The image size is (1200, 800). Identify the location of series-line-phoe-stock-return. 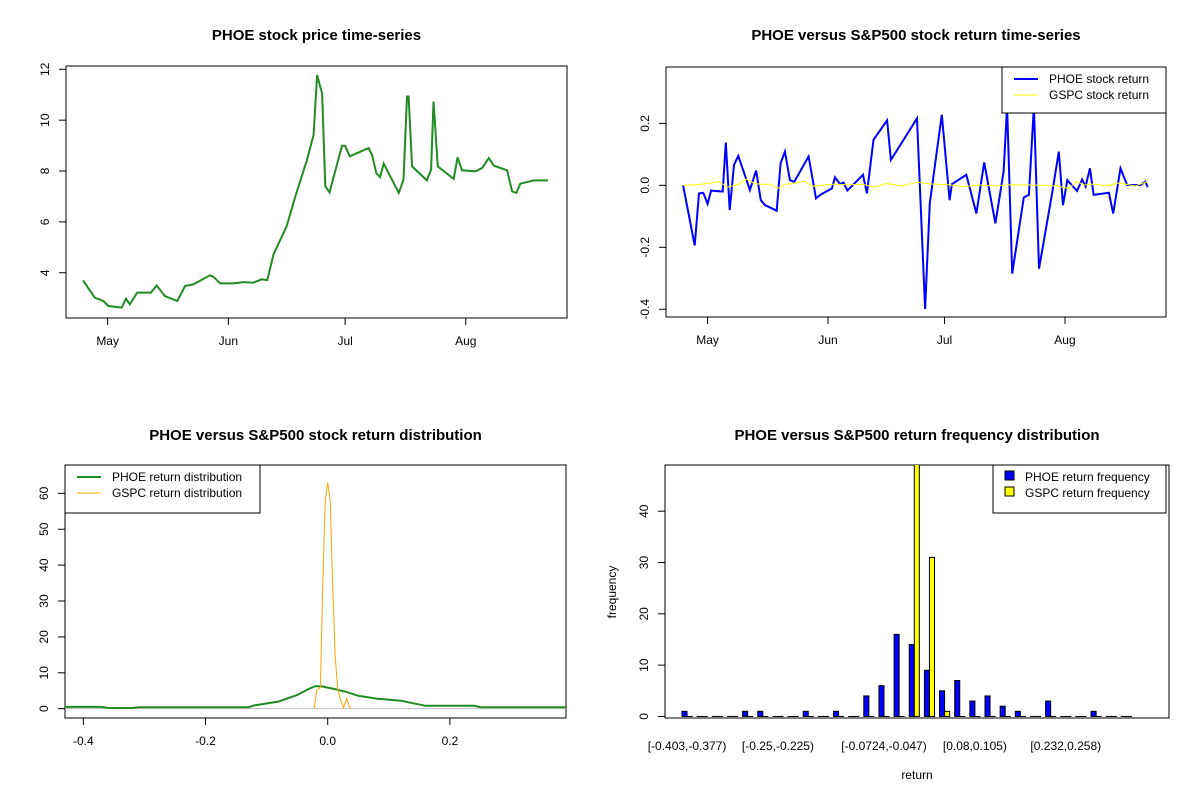
(915, 207).